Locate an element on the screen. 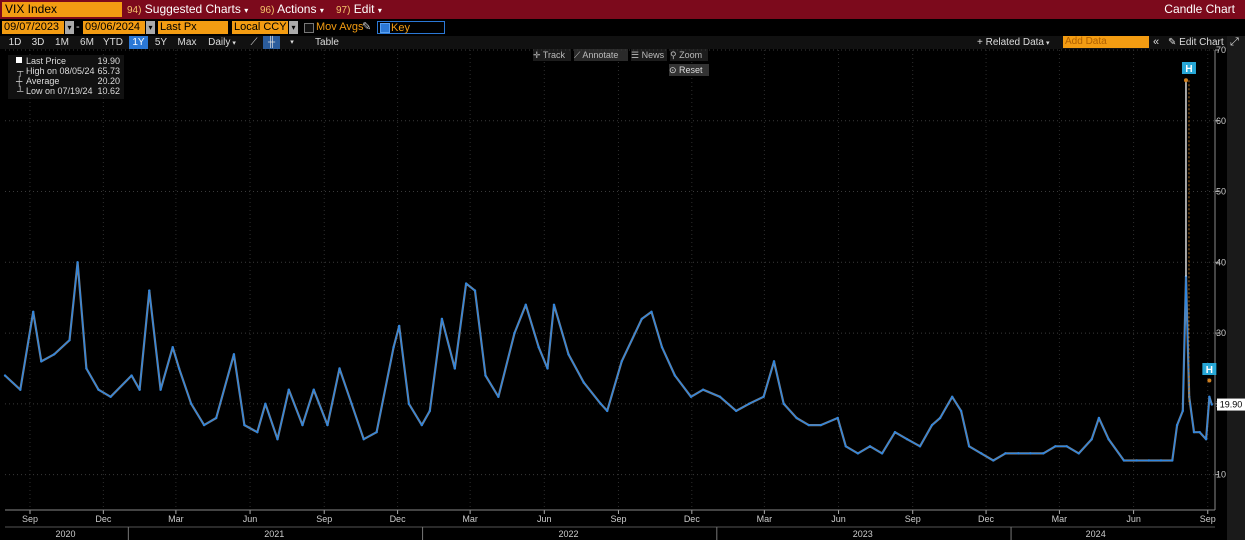 The image size is (1245, 540). crosshair-icon: ✛ is located at coordinates (538, 55).